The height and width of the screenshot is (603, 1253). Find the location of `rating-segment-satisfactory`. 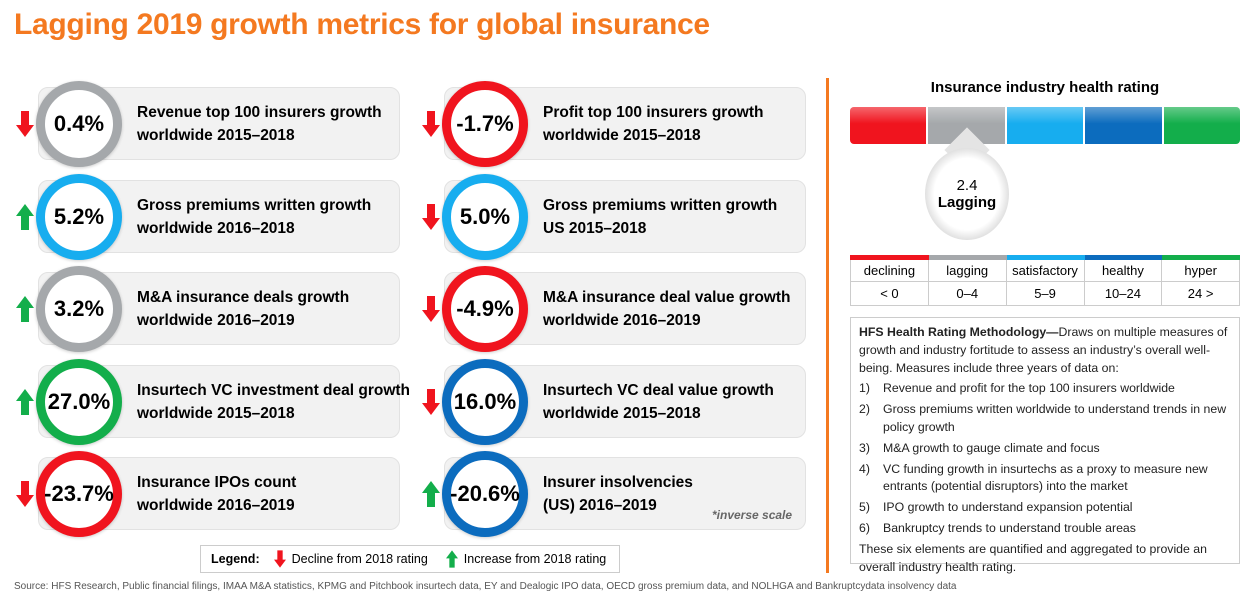

rating-segment-satisfactory is located at coordinates (1045, 125).